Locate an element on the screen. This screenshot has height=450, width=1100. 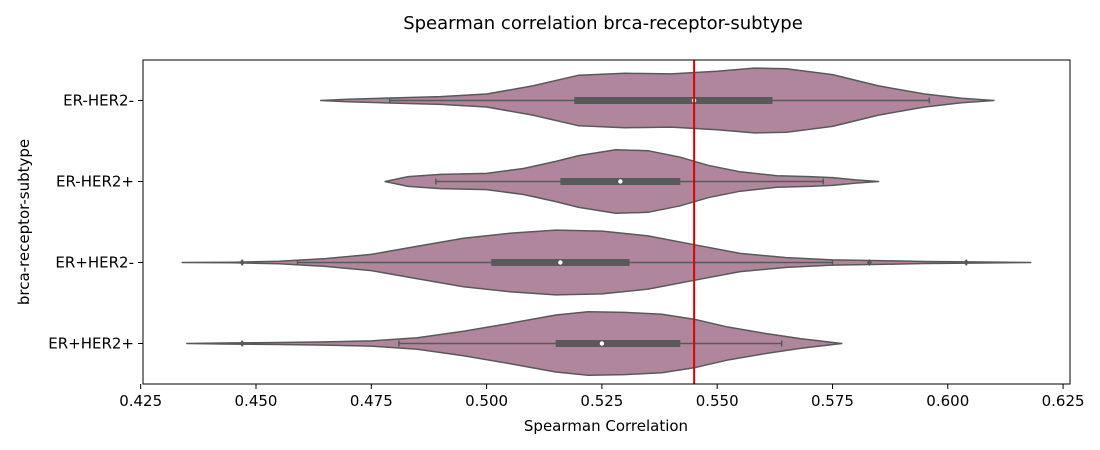
y-tick-label: ER-HER2+ is located at coordinates (95, 182).